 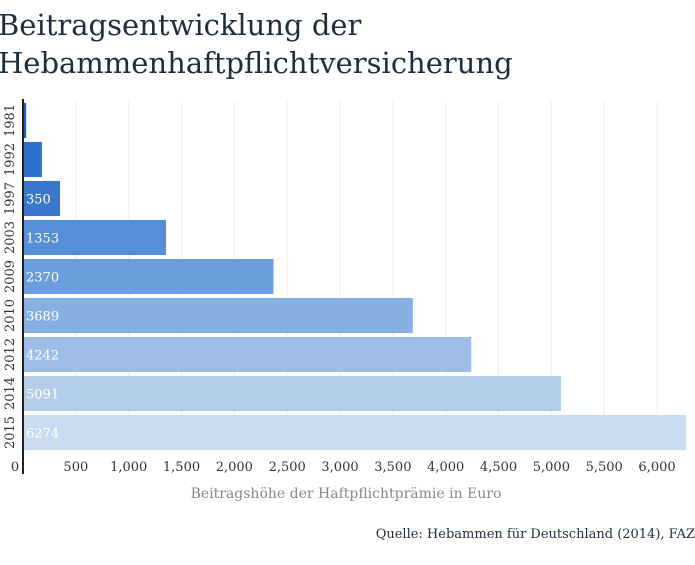 I want to click on bar-1997, so click(x=41, y=198).